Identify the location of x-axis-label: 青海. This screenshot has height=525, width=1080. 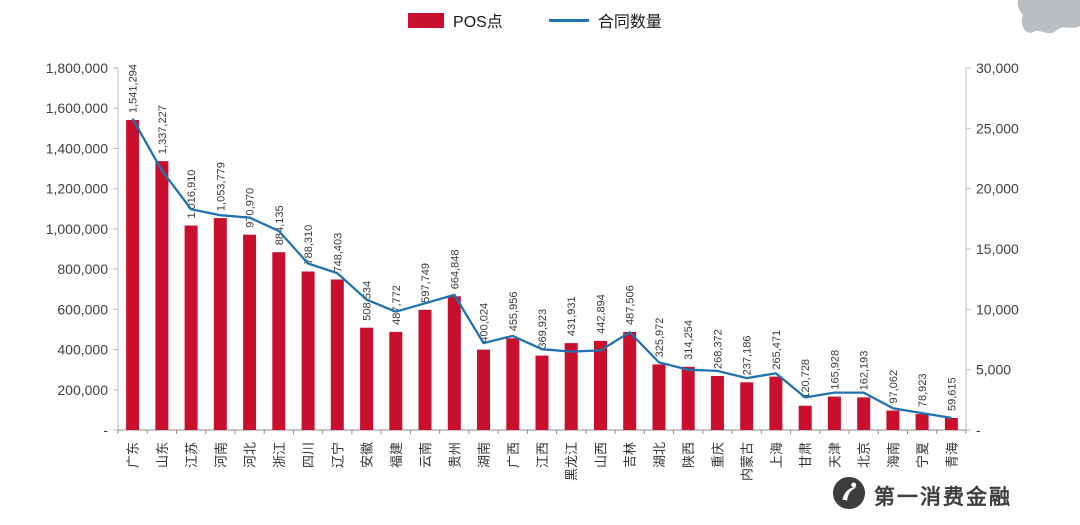
(951, 455).